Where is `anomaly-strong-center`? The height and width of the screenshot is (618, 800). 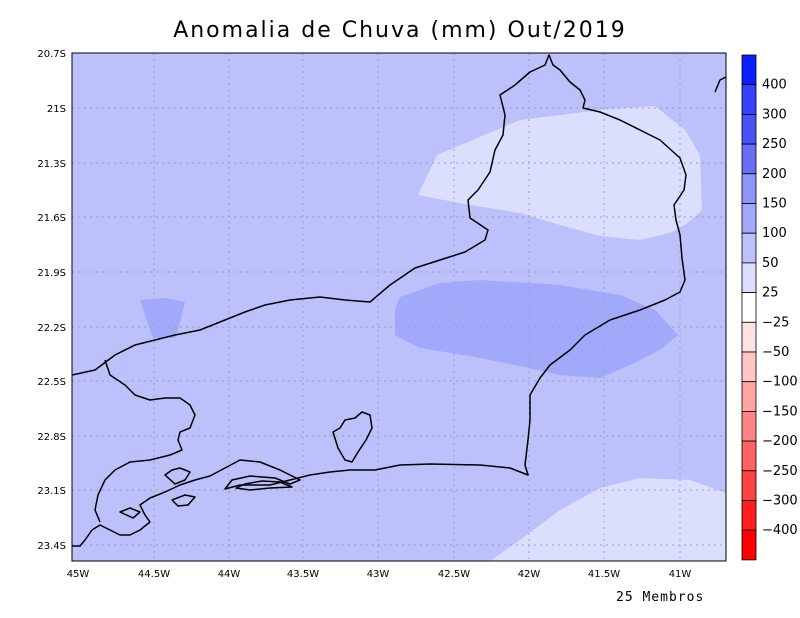
anomaly-strong-center is located at coordinates (536, 329).